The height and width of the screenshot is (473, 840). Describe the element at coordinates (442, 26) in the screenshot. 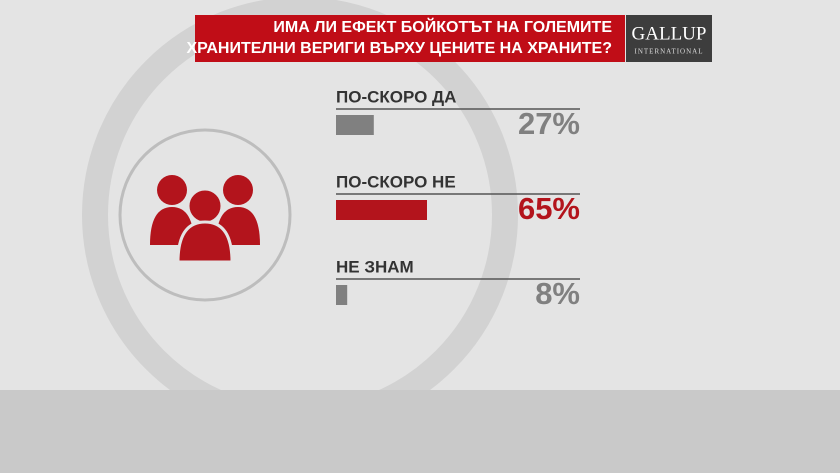

I see `chart-title: ИМА ЛИ ЕФЕКТ БОЙКОТЪТ НА ГОЛЕМИТЕ` at that location.